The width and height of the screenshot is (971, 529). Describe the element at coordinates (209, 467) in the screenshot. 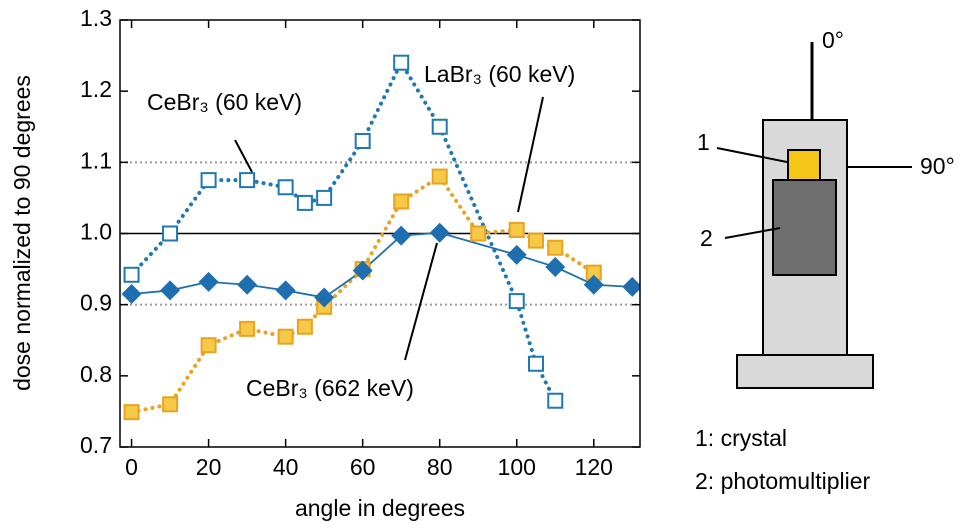

I see `x-tick-label: 20` at that location.